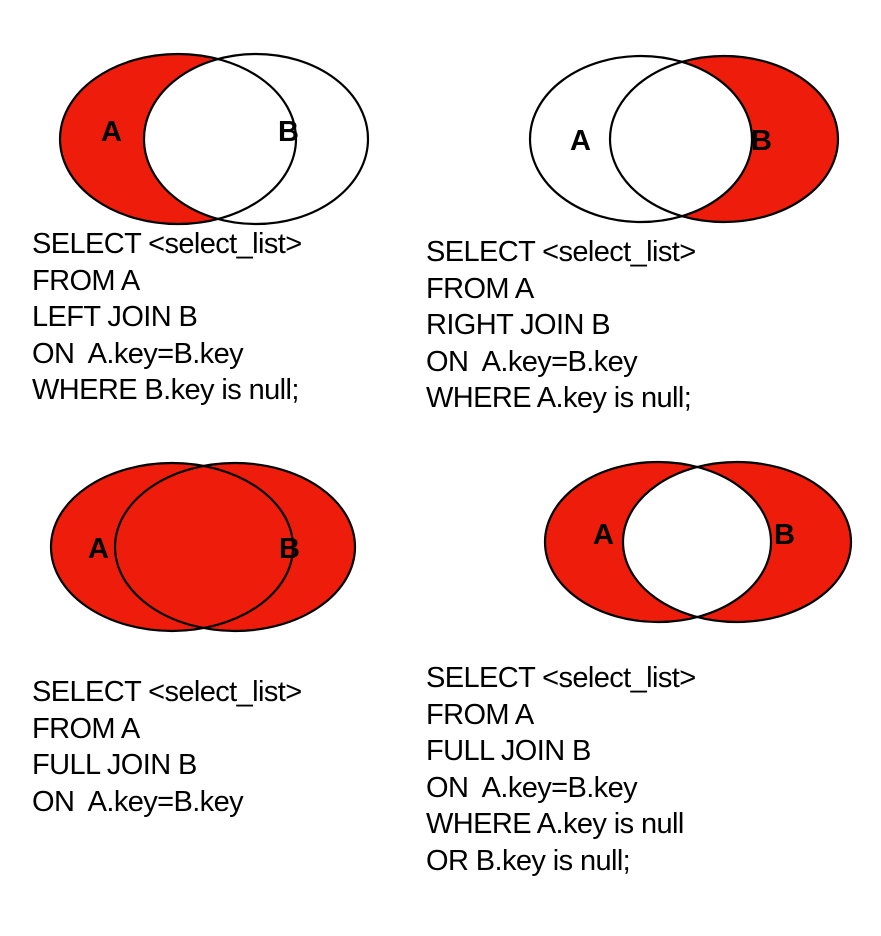 This screenshot has height=936, width=881. What do you see at coordinates (559, 398) in the screenshot?
I see `sql-line: WHERE A.key is null;` at bounding box center [559, 398].